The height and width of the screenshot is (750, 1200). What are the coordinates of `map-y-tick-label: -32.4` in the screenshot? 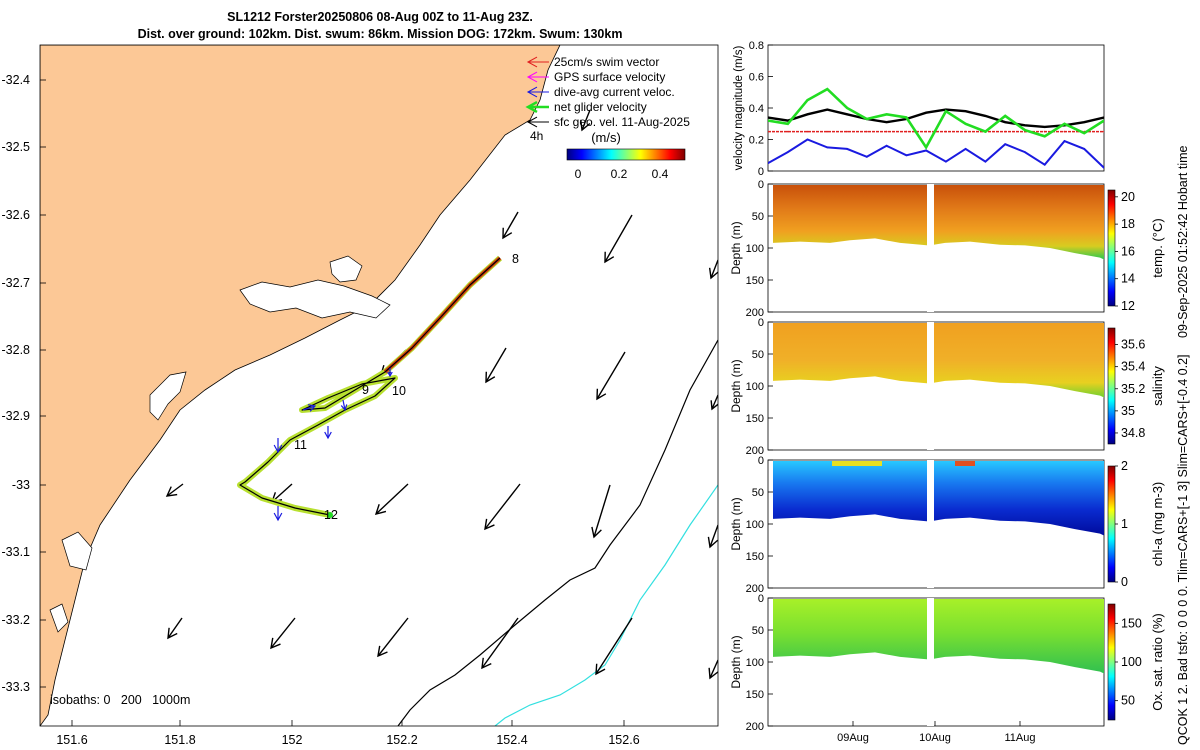 It's located at (16, 80).